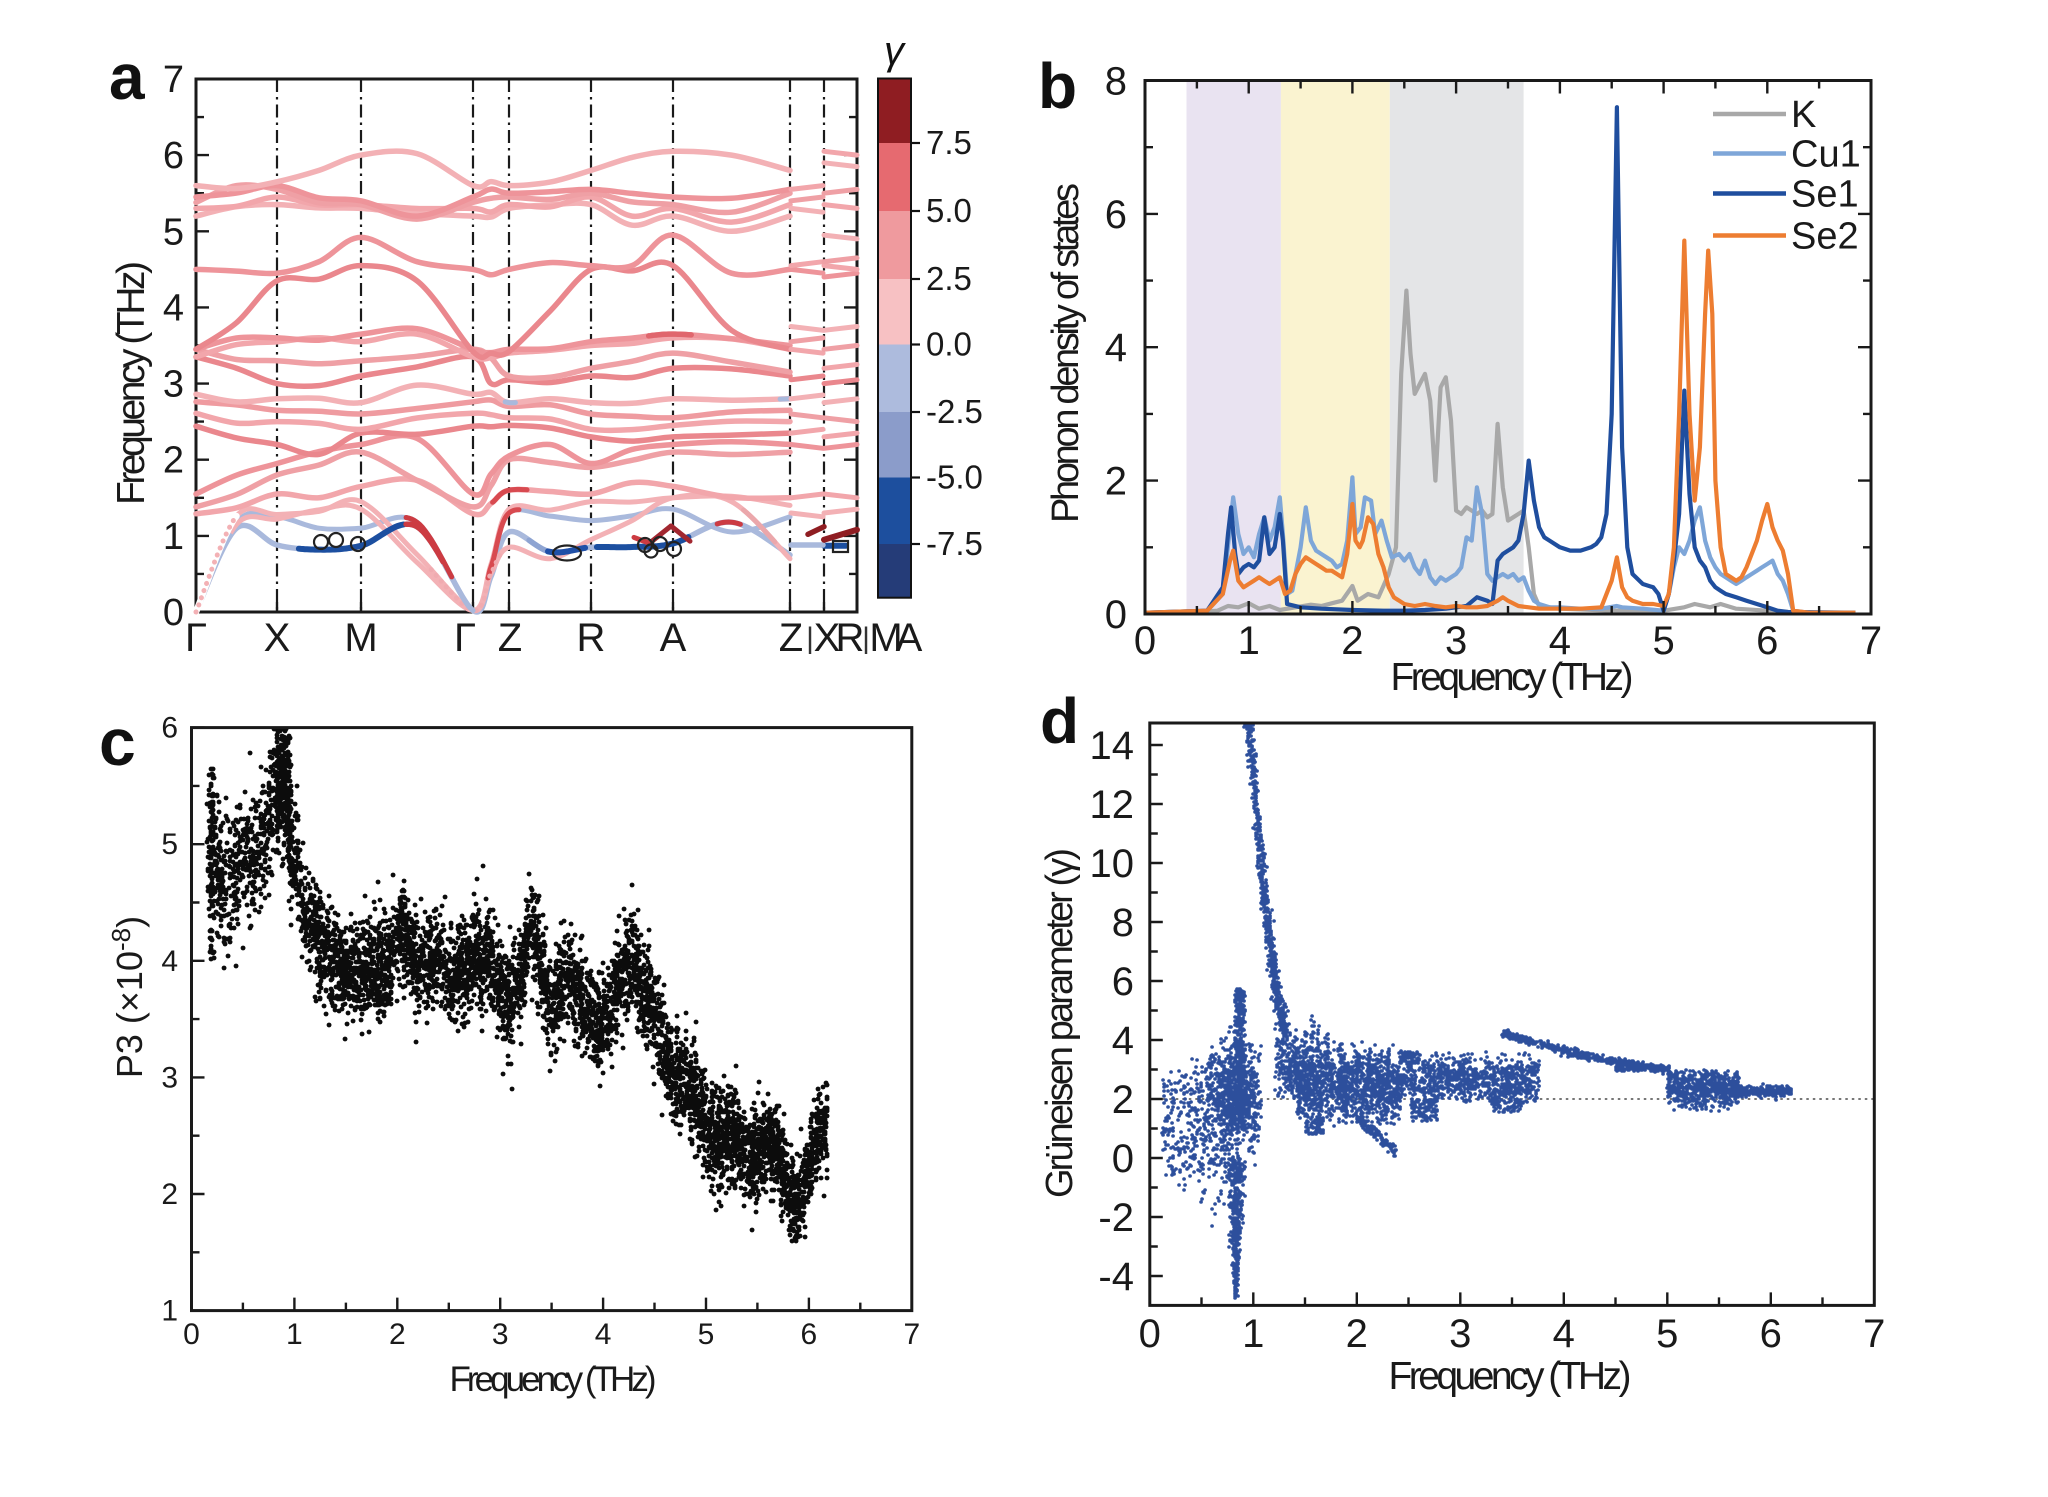 The height and width of the screenshot is (1497, 2048). I want to click on svg-text: 7.5, so click(949, 142).